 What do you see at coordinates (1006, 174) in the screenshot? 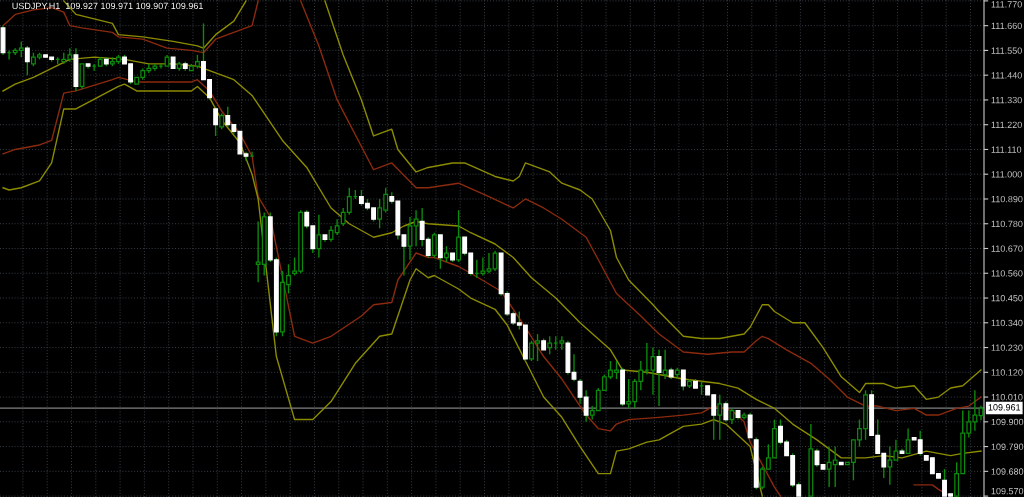
I see `y-tick-label: 111.000` at bounding box center [1006, 174].